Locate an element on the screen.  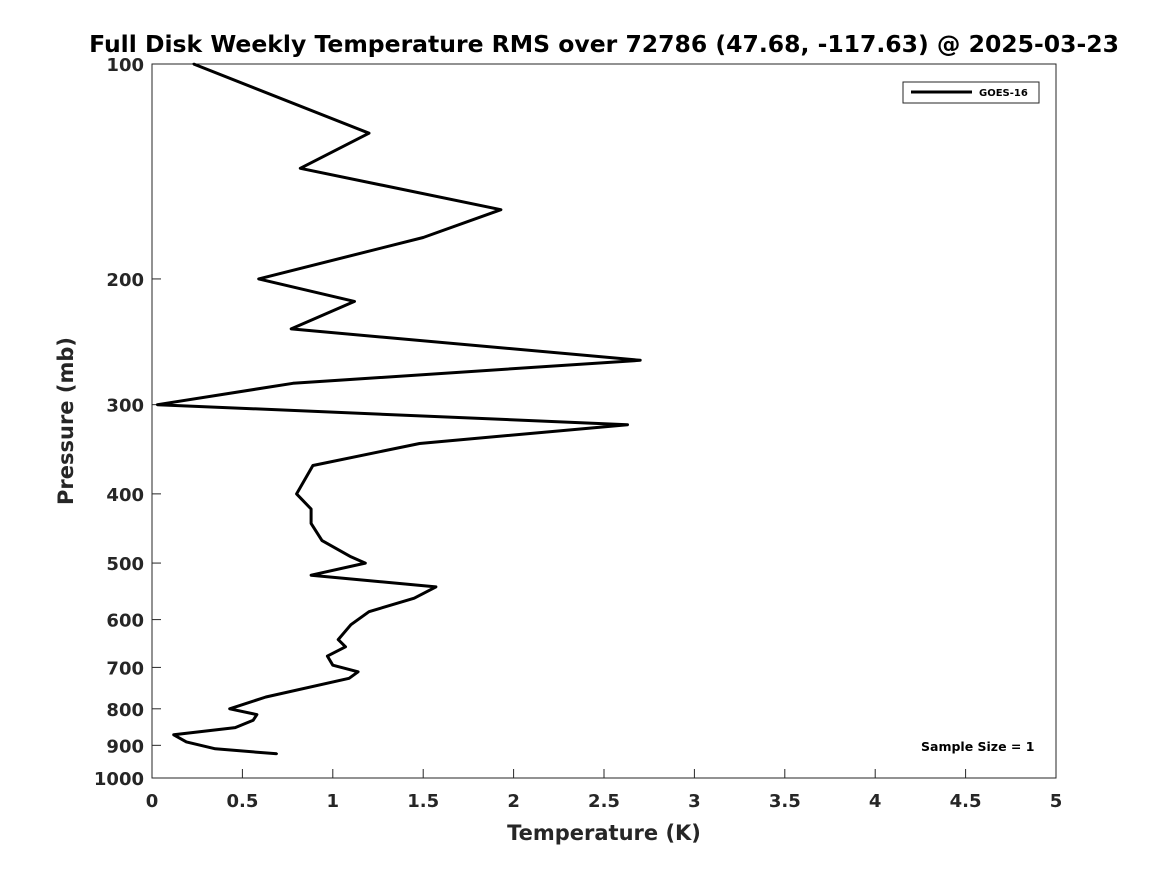
x-axis: 0 0.5 1 1.5 2 2.5 3 3.5 4 4.5 5 is located at coordinates (604, 790).